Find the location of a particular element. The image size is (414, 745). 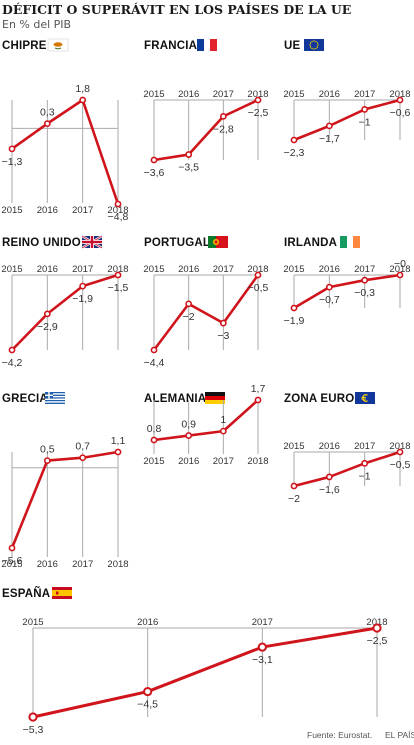

germany-flag is located at coordinates (215, 398).